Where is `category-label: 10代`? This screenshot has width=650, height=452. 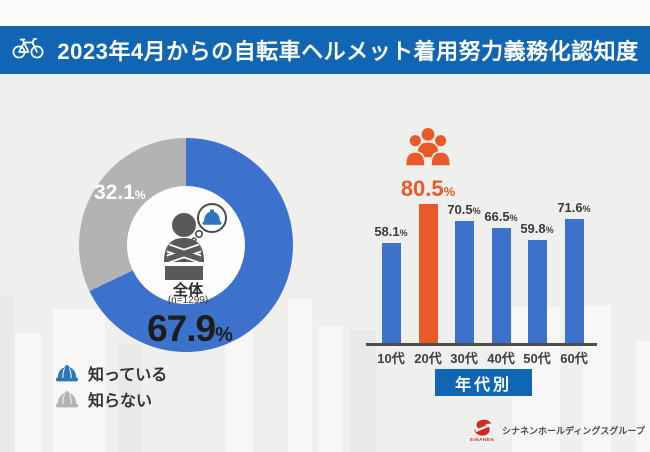 category-label: 10代 is located at coordinates (391, 358).